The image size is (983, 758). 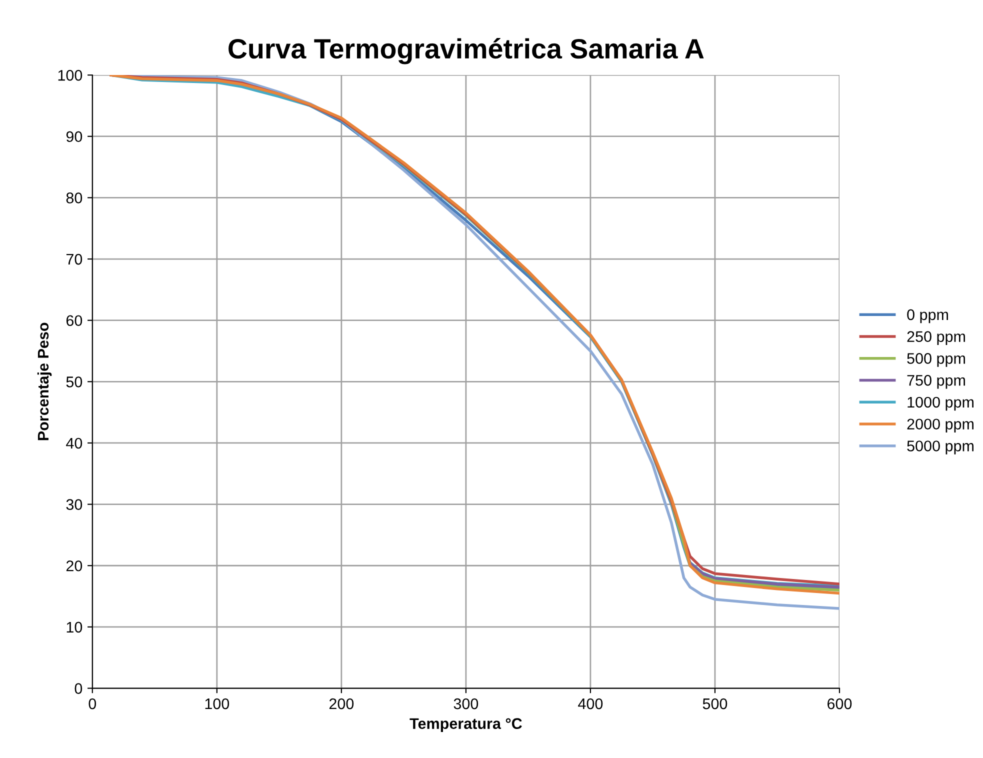 What do you see at coordinates (70, 75) in the screenshot?
I see `y-tick-label: 100` at bounding box center [70, 75].